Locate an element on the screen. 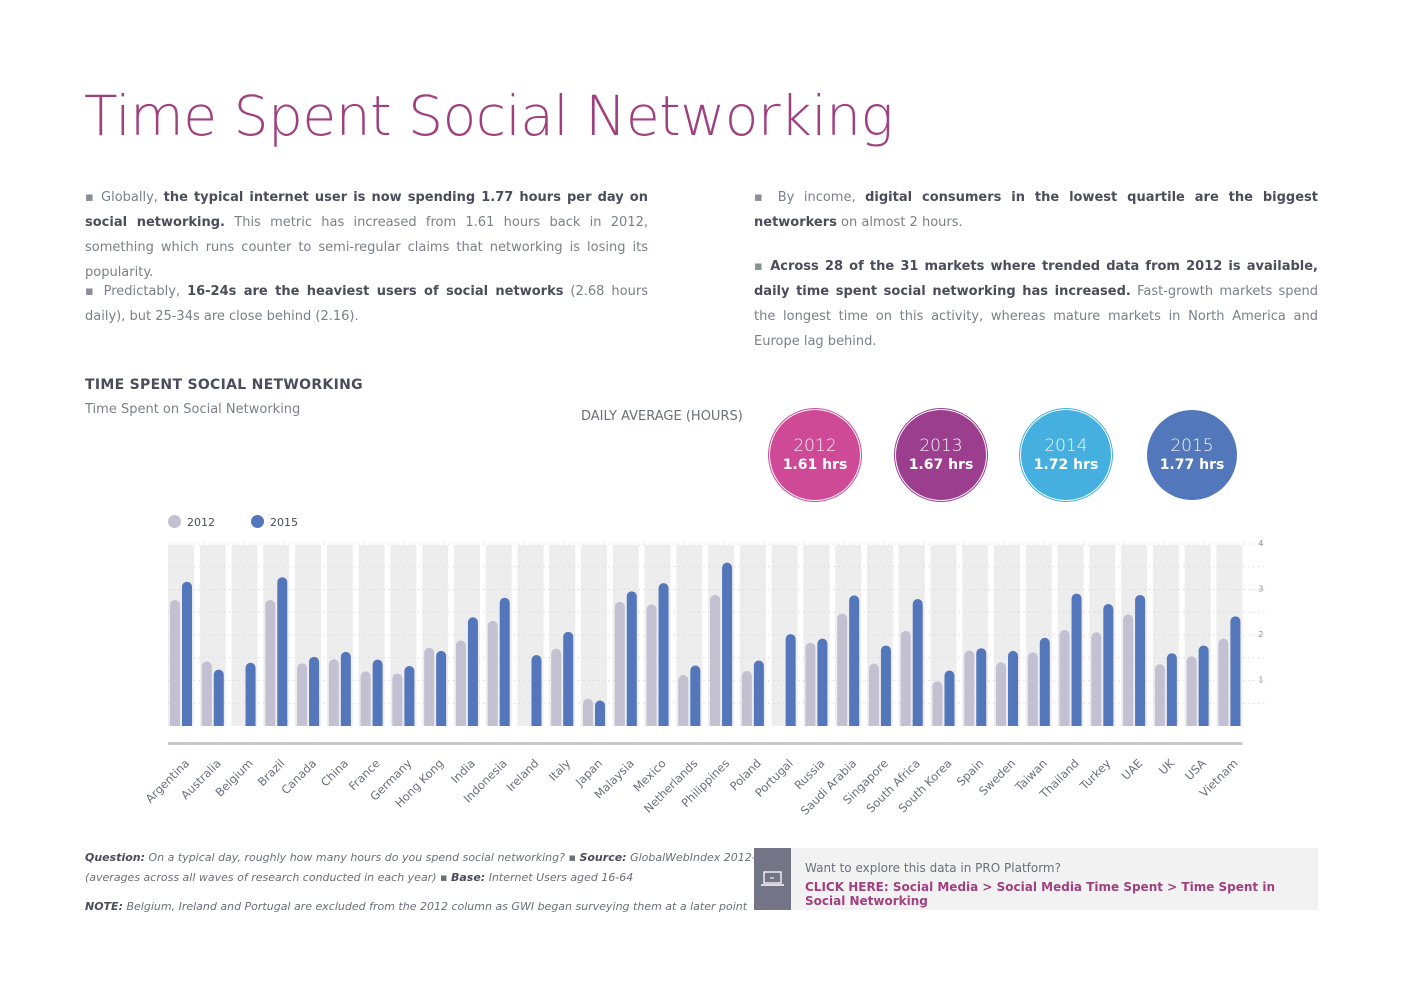 The height and width of the screenshot is (992, 1403). laptop-icon is located at coordinates (772, 879).